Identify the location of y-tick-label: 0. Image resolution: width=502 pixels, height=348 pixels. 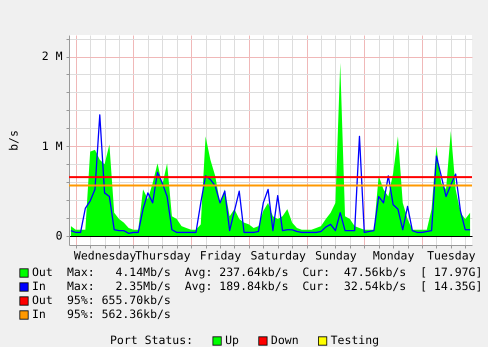
(59, 235).